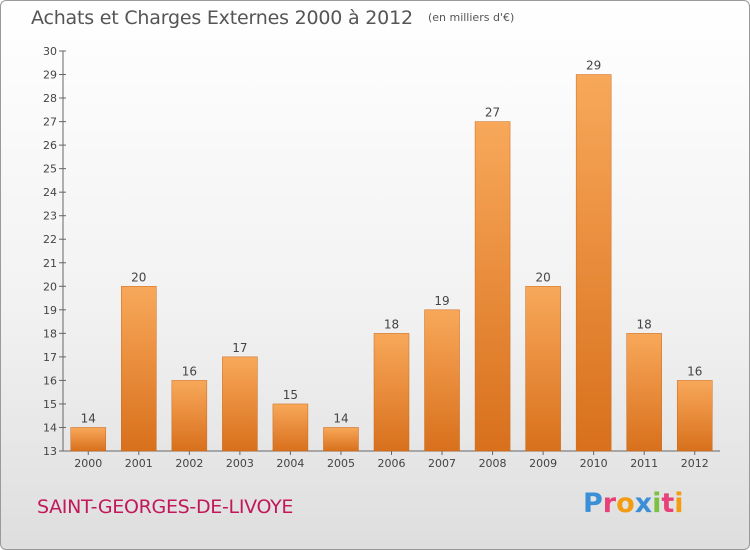  What do you see at coordinates (492, 286) in the screenshot?
I see `bar-2008` at bounding box center [492, 286].